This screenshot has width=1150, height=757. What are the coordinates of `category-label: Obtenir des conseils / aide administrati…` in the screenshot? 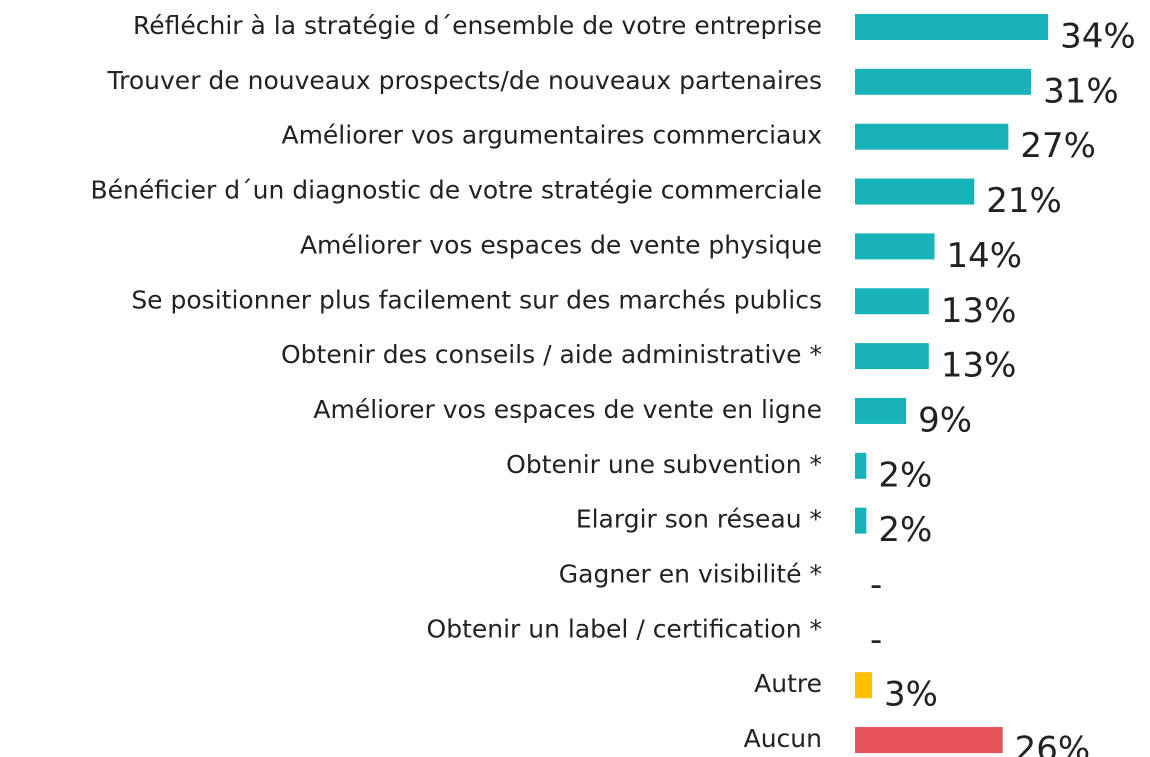 It's located at (551, 354).